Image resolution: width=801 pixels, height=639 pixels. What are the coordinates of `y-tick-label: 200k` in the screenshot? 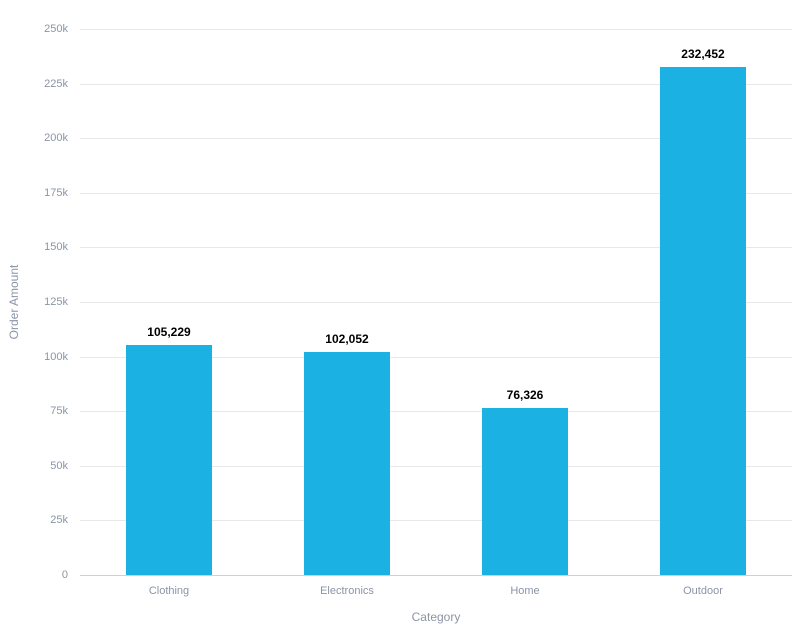 It's located at (56, 138).